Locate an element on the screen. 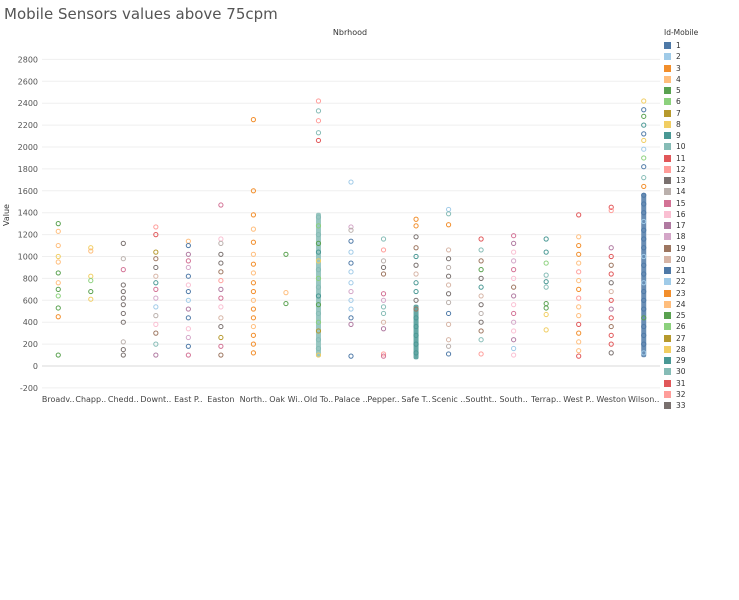 The image size is (739, 600). legend-item: 26 is located at coordinates (701, 326).